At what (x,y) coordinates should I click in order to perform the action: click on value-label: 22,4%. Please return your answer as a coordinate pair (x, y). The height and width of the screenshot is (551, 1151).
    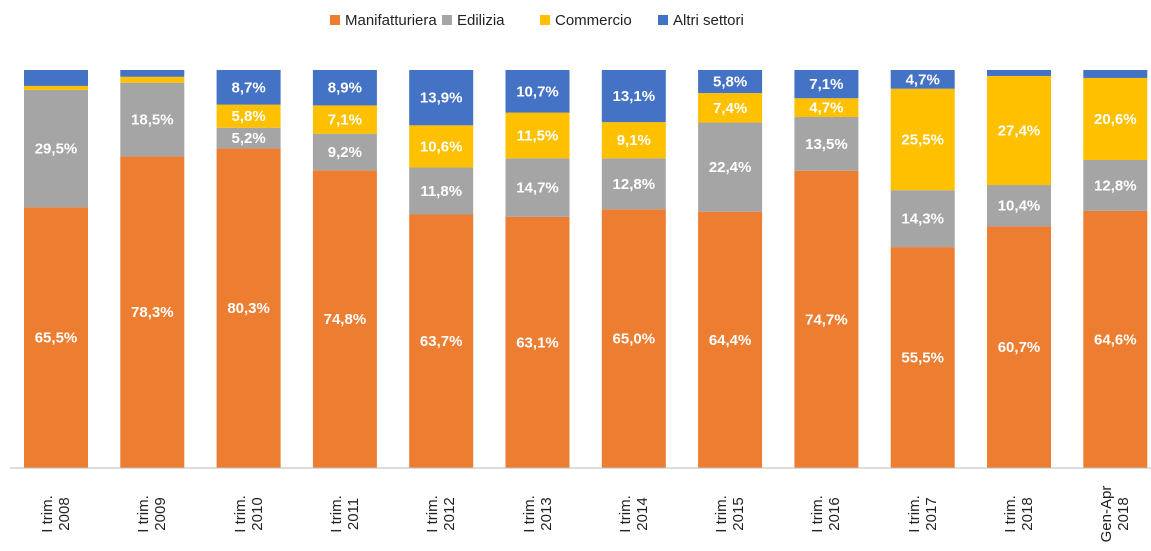
    Looking at the image, I should click on (730, 167).